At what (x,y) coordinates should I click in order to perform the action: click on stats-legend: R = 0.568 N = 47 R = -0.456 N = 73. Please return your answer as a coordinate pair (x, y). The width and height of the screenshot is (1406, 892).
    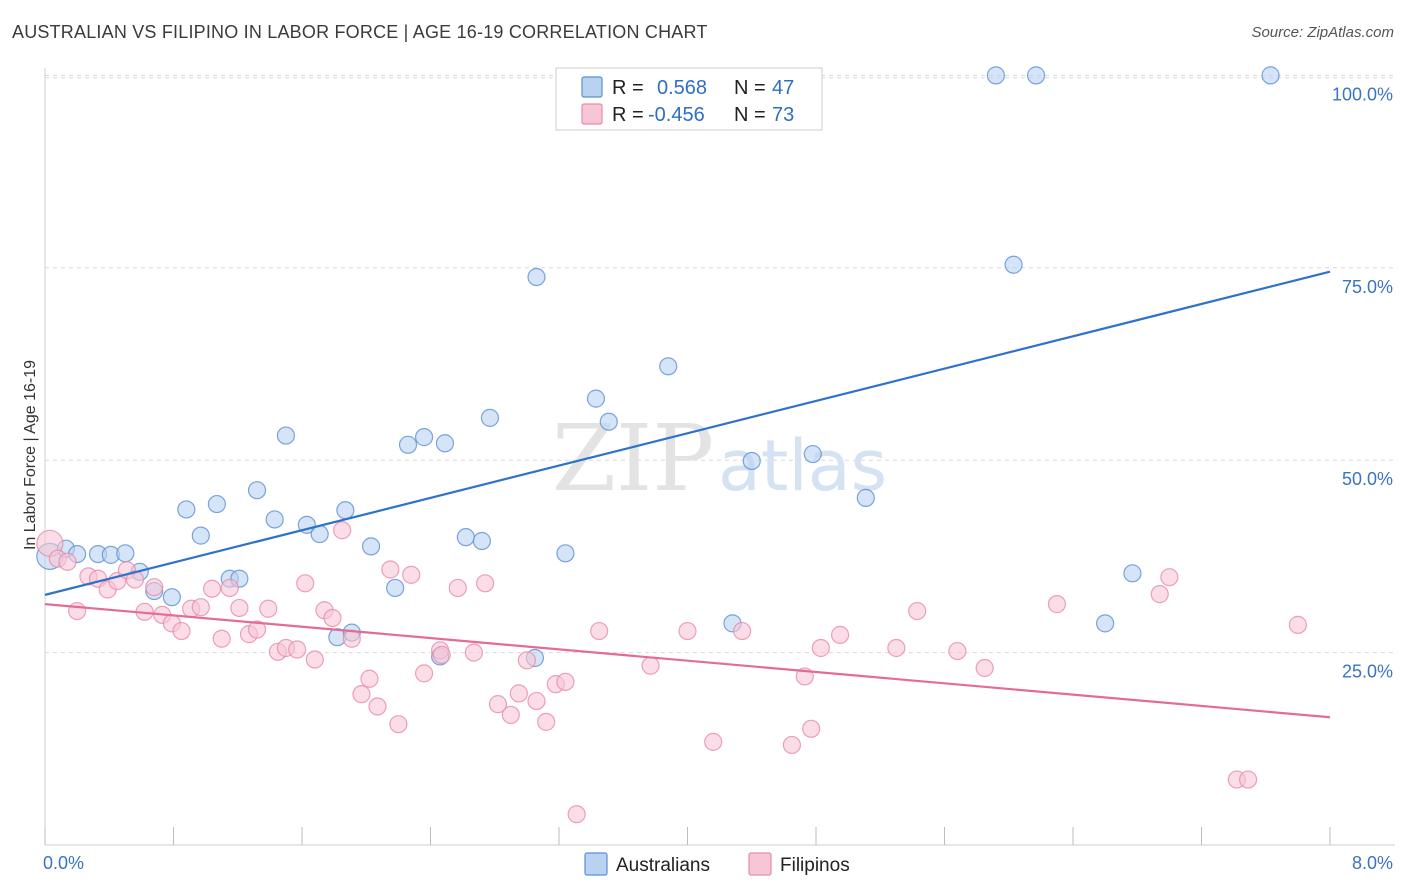
    Looking at the image, I should click on (689, 99).